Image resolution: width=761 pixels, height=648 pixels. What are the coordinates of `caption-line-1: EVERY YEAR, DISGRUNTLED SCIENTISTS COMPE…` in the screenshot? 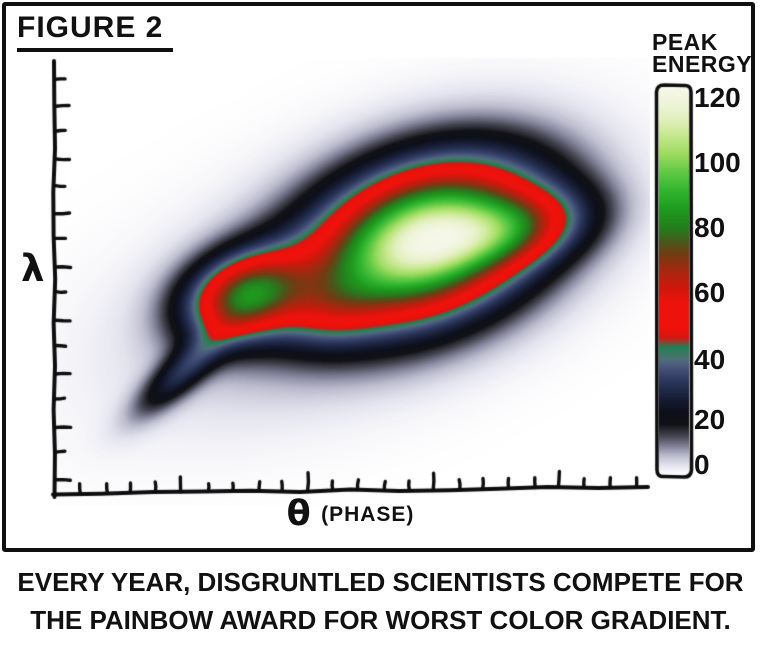 It's located at (380, 582).